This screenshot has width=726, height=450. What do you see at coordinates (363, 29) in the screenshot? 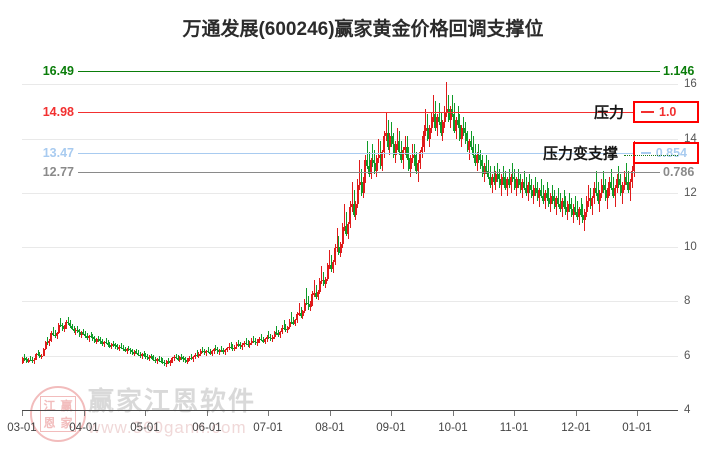
I see `page-title: 万通发展(600246)赢家黄金价格回调支撑位` at bounding box center [363, 29].